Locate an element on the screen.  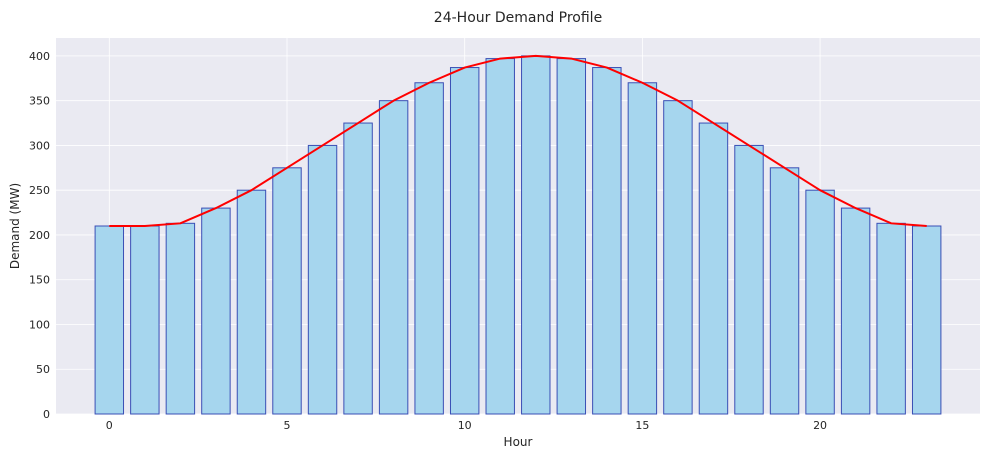
x-tick-labels: 0 5 10 15 20 is located at coordinates (466, 425).